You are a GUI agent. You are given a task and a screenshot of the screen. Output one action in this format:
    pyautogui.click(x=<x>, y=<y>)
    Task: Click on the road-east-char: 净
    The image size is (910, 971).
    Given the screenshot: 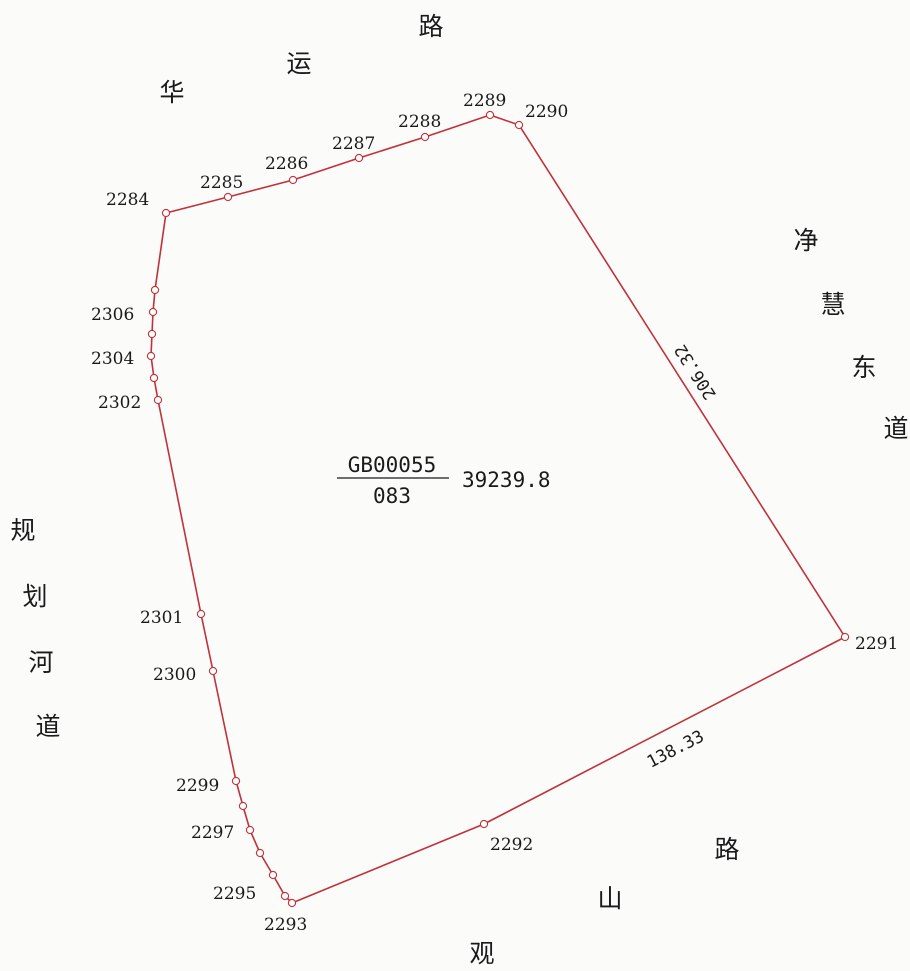 What is the action you would take?
    pyautogui.click(x=805, y=240)
    